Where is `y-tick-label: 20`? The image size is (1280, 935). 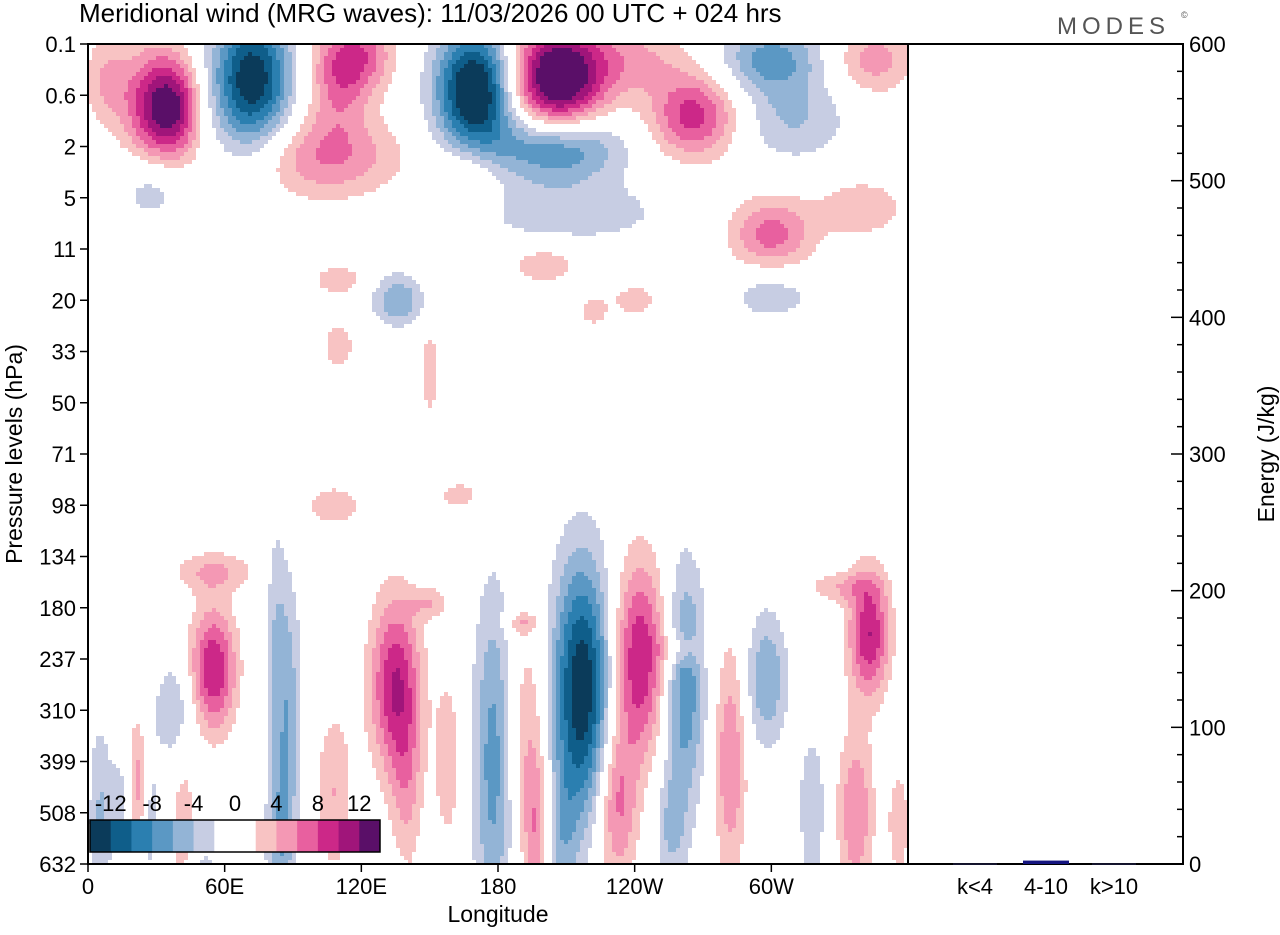
y-tick-label: 20 is located at coordinates (64, 300).